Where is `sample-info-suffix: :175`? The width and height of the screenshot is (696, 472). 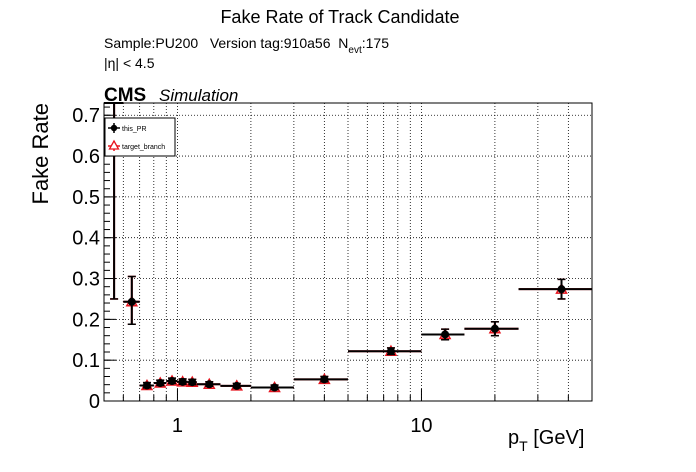 sample-info-suffix: :175 is located at coordinates (375, 43).